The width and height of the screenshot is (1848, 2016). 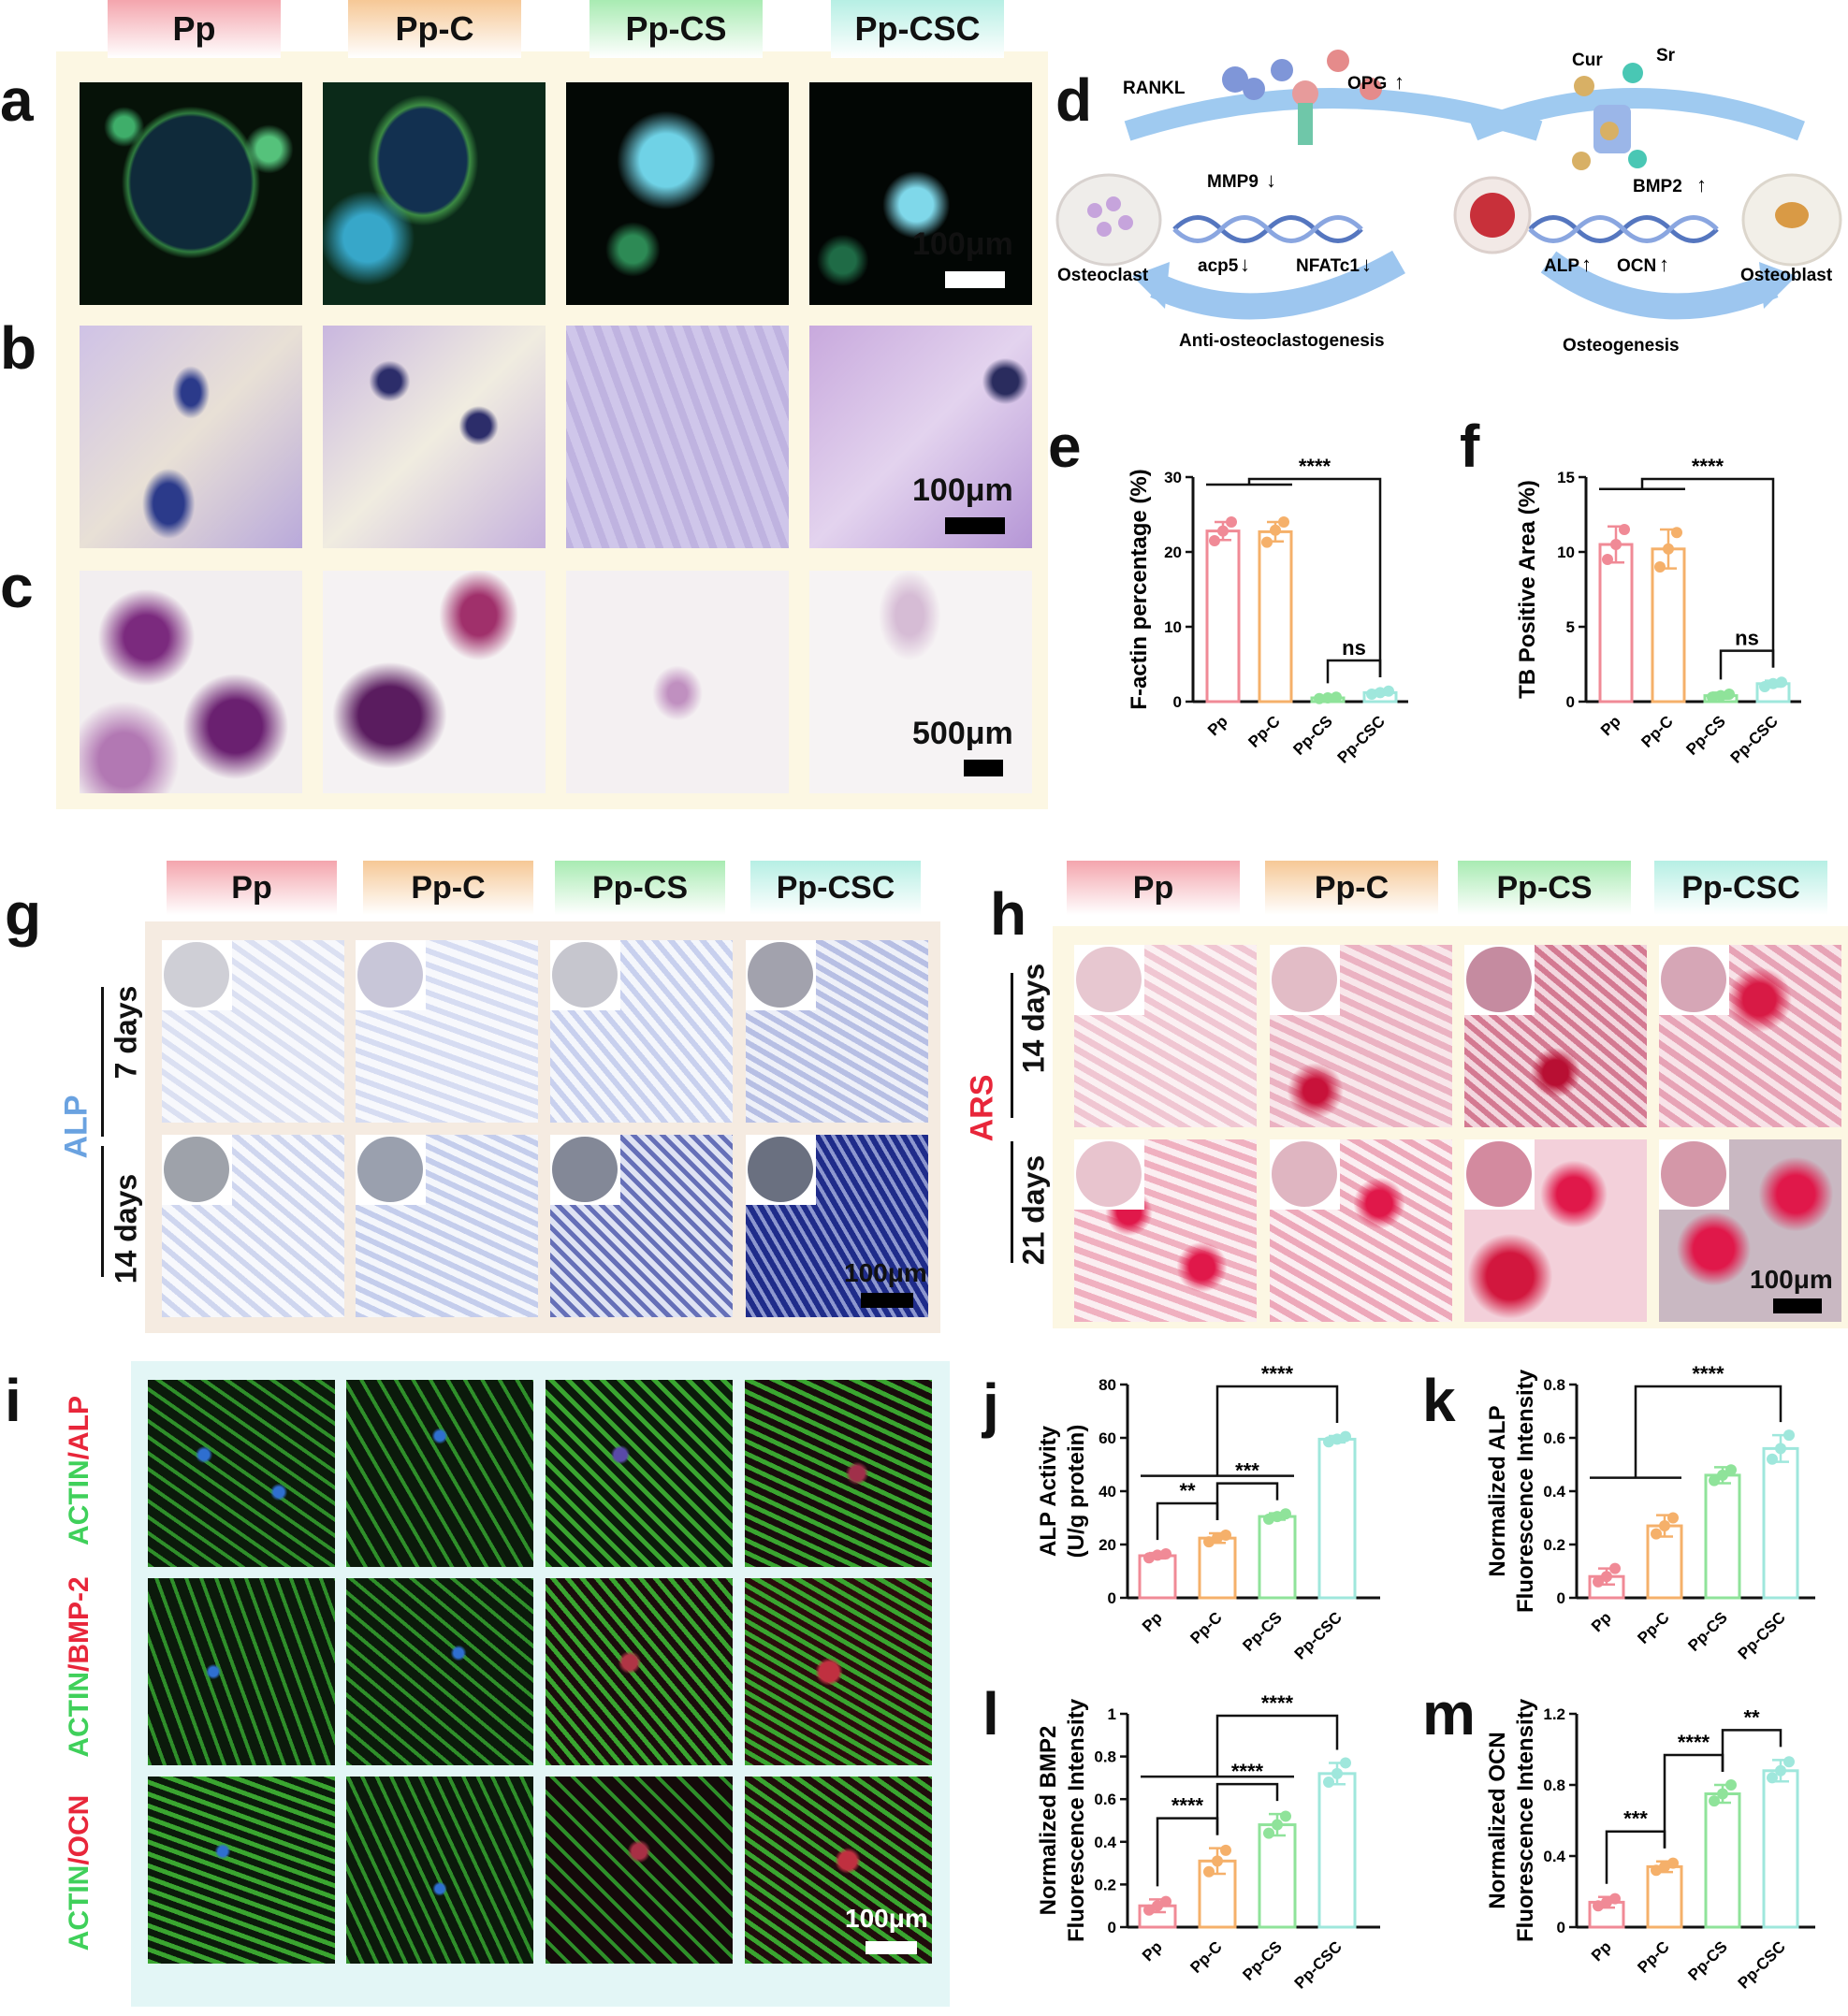 I want to click on label-cur: Cur, so click(x=1587, y=61).